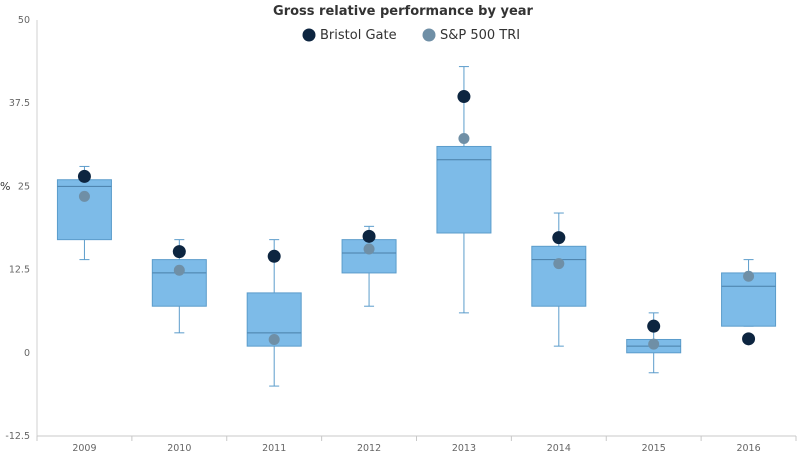 Image resolution: width=800 pixels, height=453 pixels. I want to click on y-tick-label: 37.5, so click(19, 103).